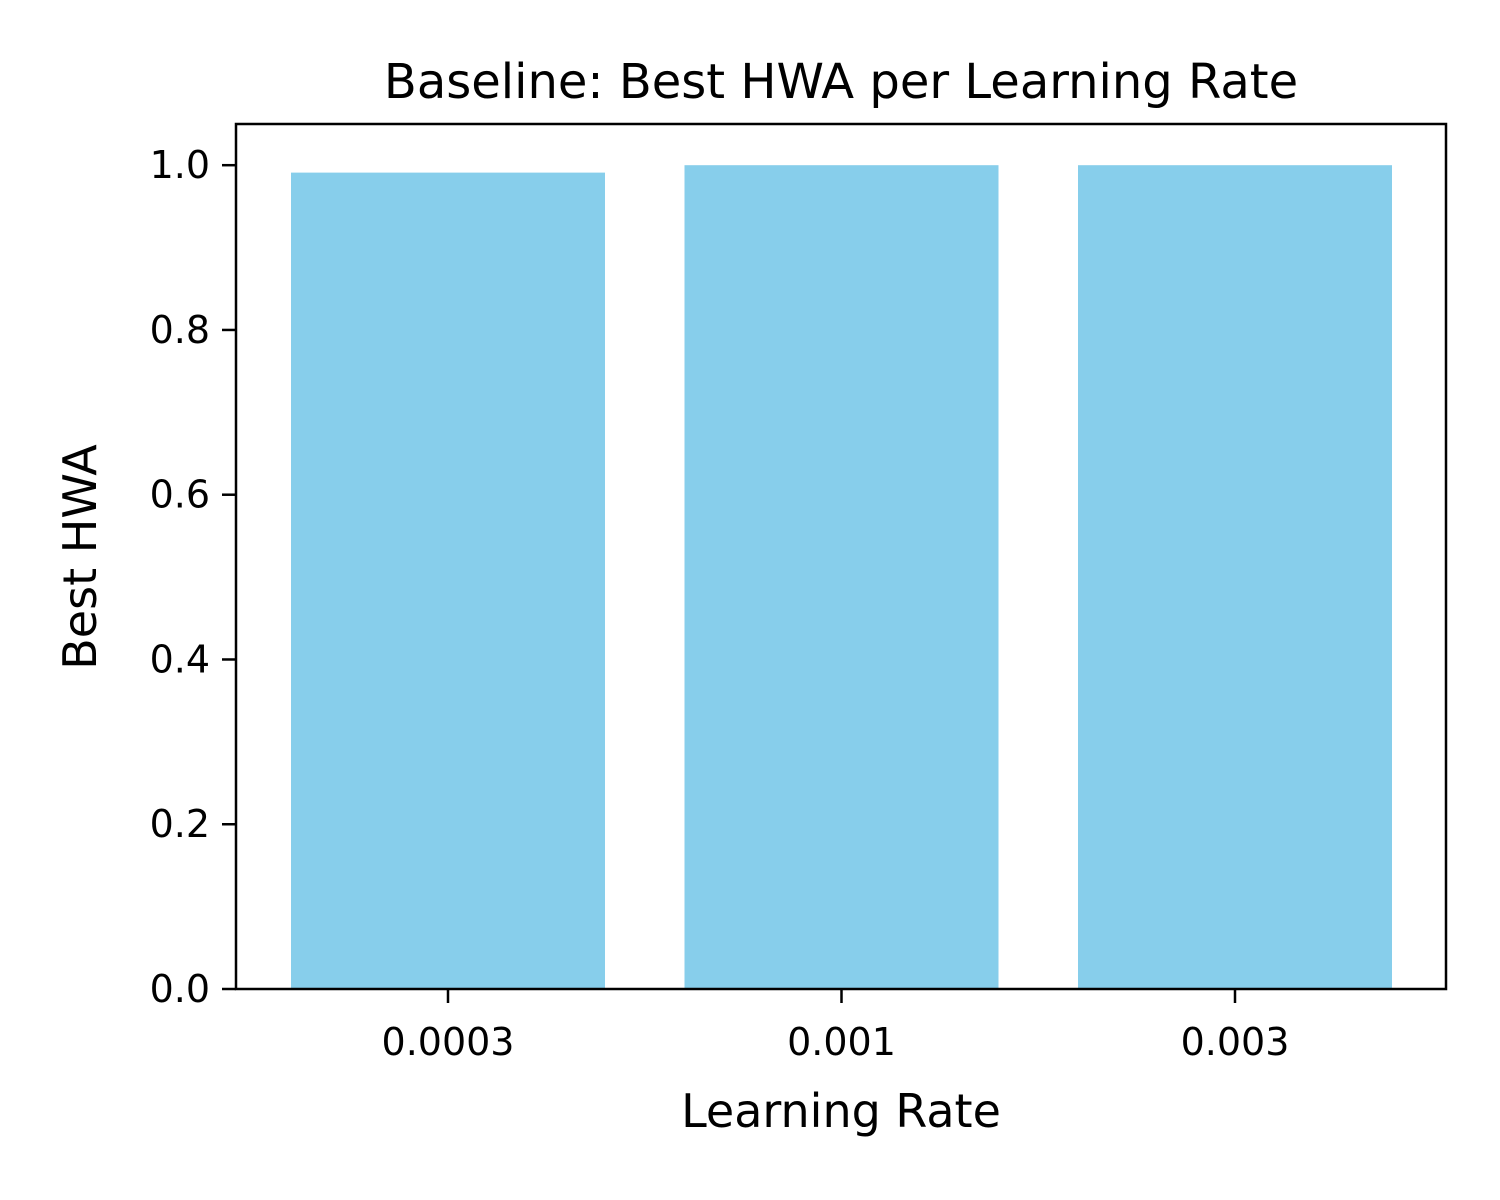  I want to click on bar-0.0003, so click(448, 581).